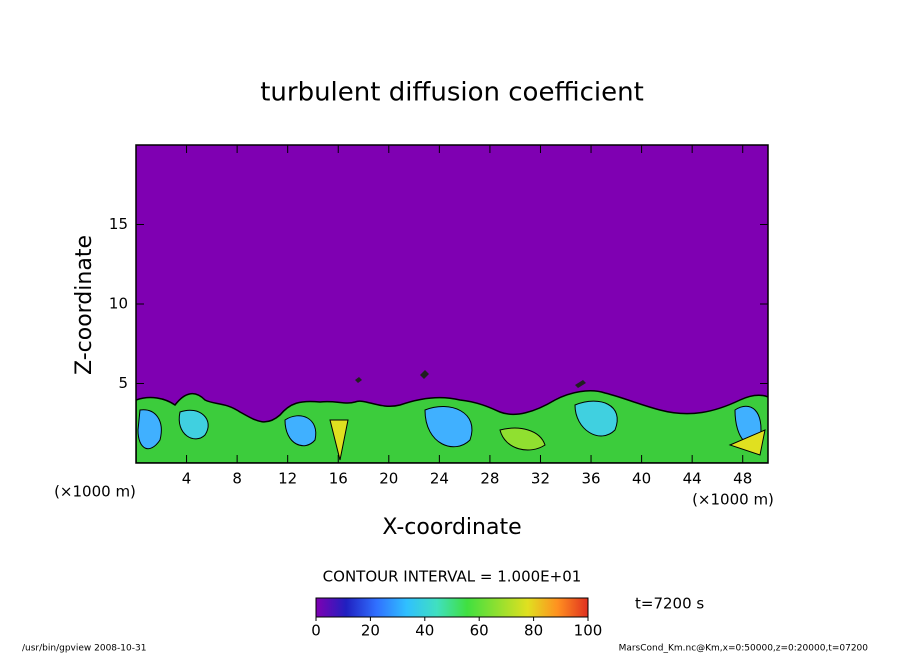 The height and width of the screenshot is (658, 904). What do you see at coordinates (452, 416) in the screenshot?
I see `turbulent-layer` at bounding box center [452, 416].